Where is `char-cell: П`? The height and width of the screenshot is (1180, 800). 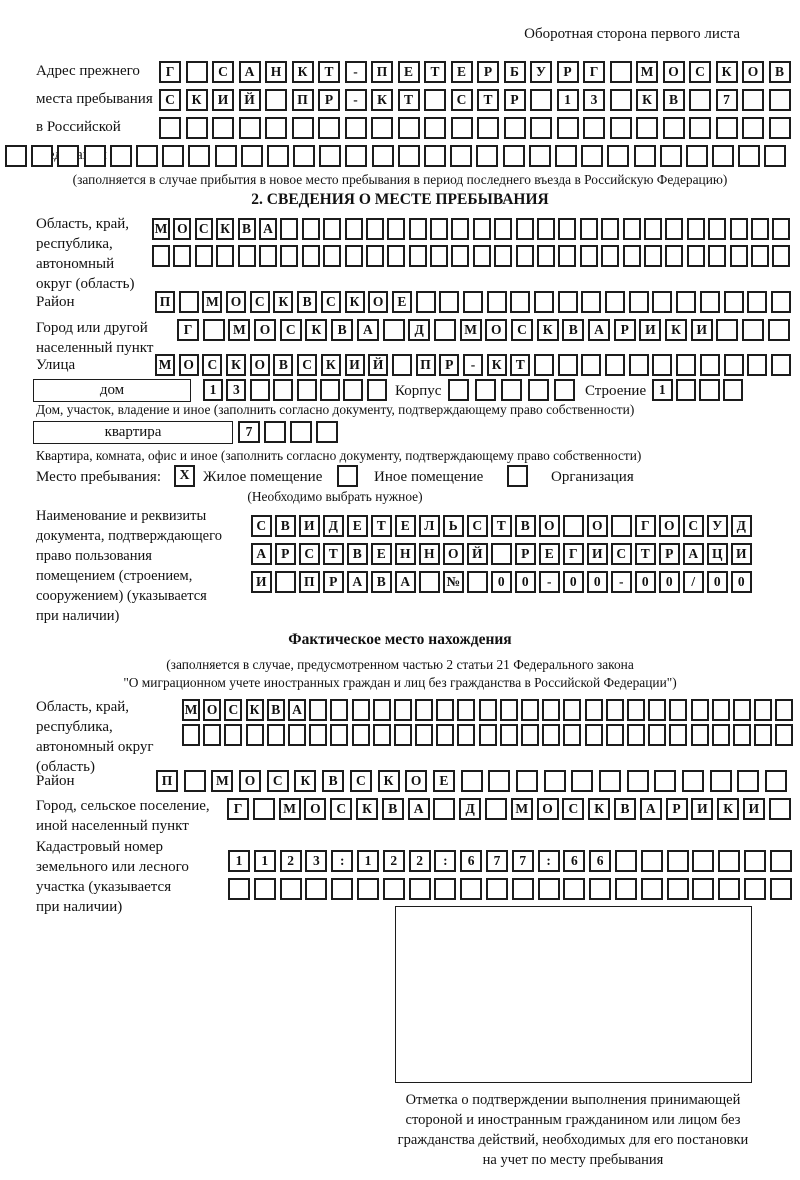 char-cell: П is located at coordinates (167, 781).